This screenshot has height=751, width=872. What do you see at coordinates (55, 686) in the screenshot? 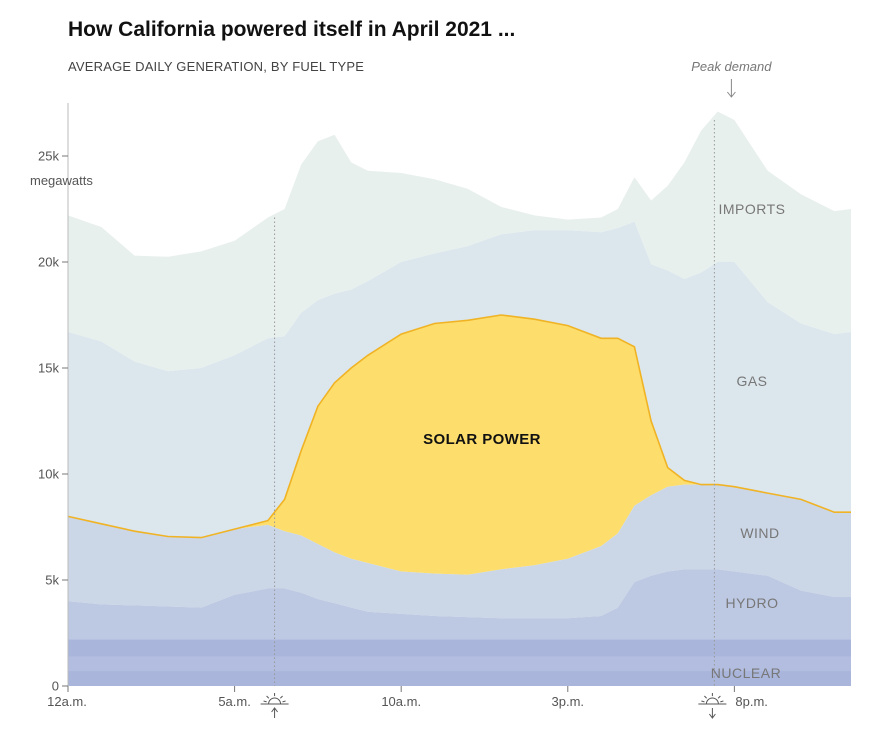
I see `y-tick-label: 0` at bounding box center [55, 686].